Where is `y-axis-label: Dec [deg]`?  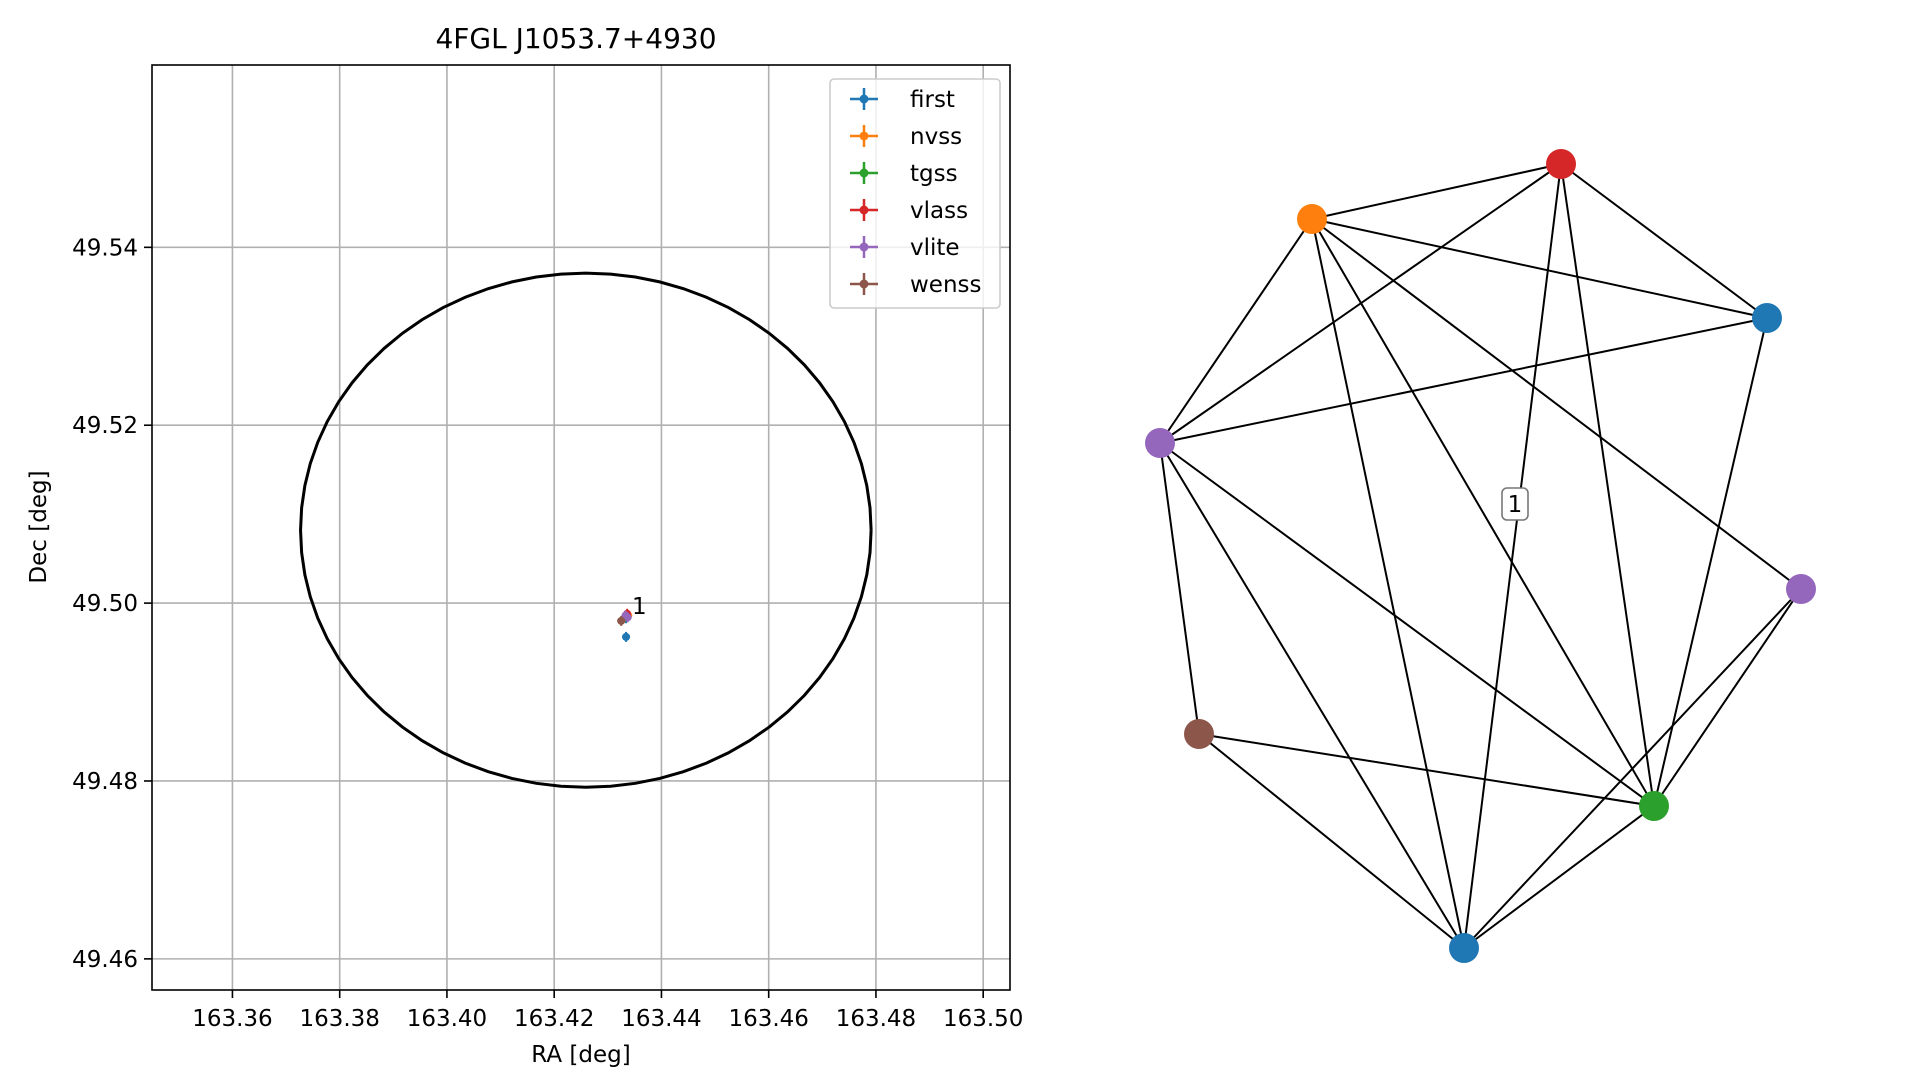 y-axis-label: Dec [deg] is located at coordinates (39, 526).